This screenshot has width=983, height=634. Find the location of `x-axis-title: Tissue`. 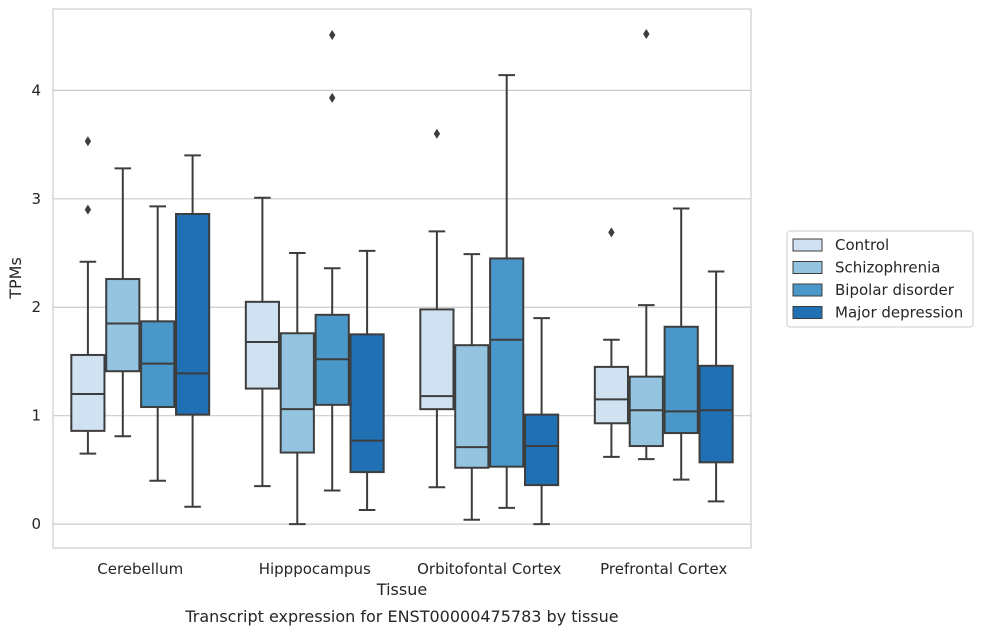

x-axis-title: Tissue is located at coordinates (401, 589).